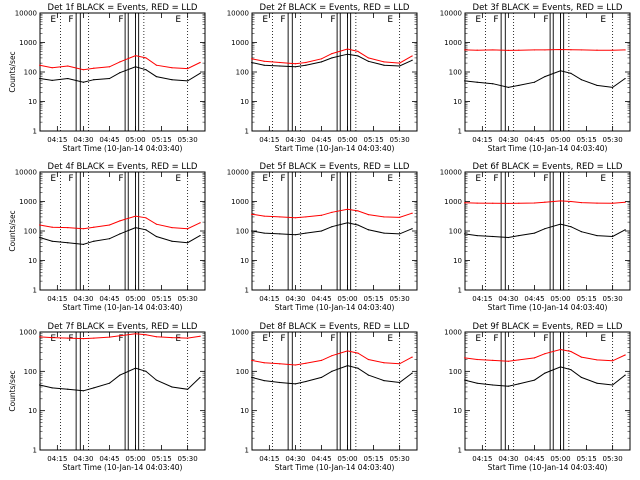 The width and height of the screenshot is (640, 480). I want to click on x-tick-label: 04:30, so click(508, 299).